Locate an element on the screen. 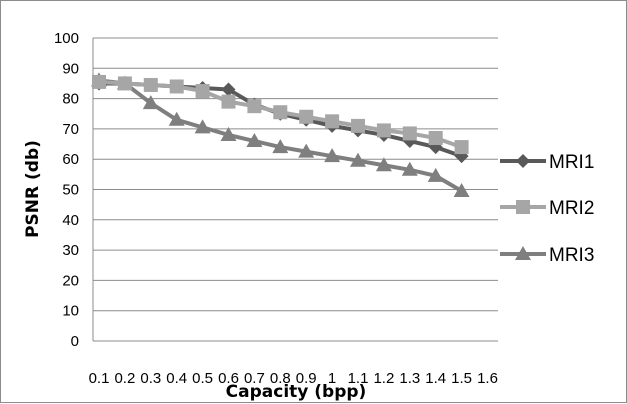 The height and width of the screenshot is (404, 627). x-tick-label: 0.8 is located at coordinates (280, 378).